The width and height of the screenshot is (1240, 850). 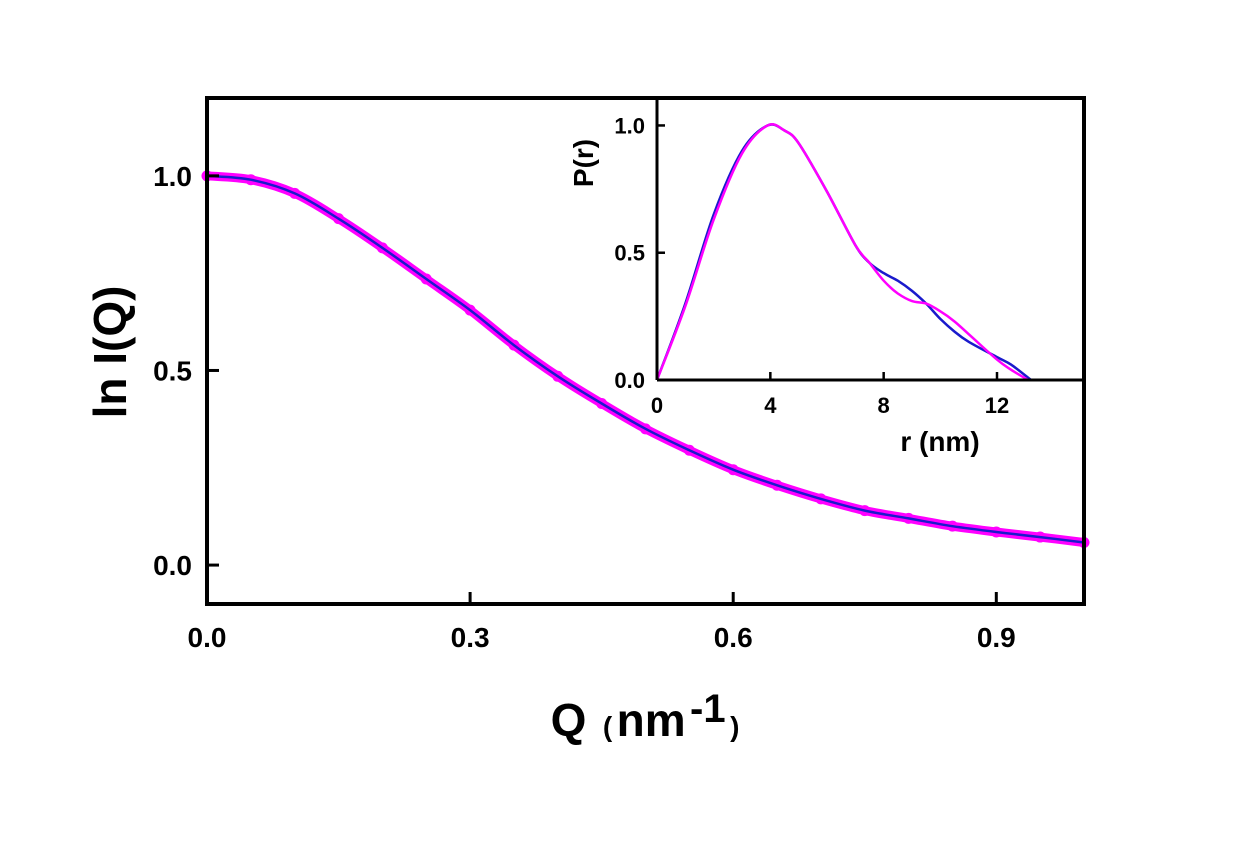 I want to click on main-x-axis-label-unit: nm, so click(x=651, y=720).